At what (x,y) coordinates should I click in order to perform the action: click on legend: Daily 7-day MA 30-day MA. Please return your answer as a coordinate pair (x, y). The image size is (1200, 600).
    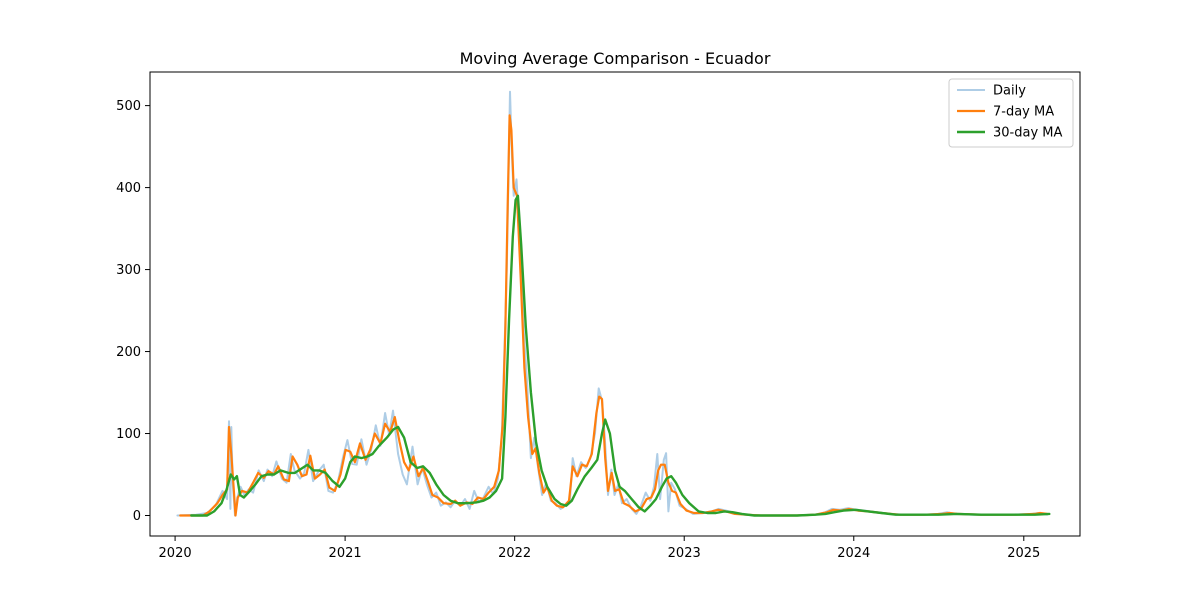
    Looking at the image, I should click on (1011, 113).